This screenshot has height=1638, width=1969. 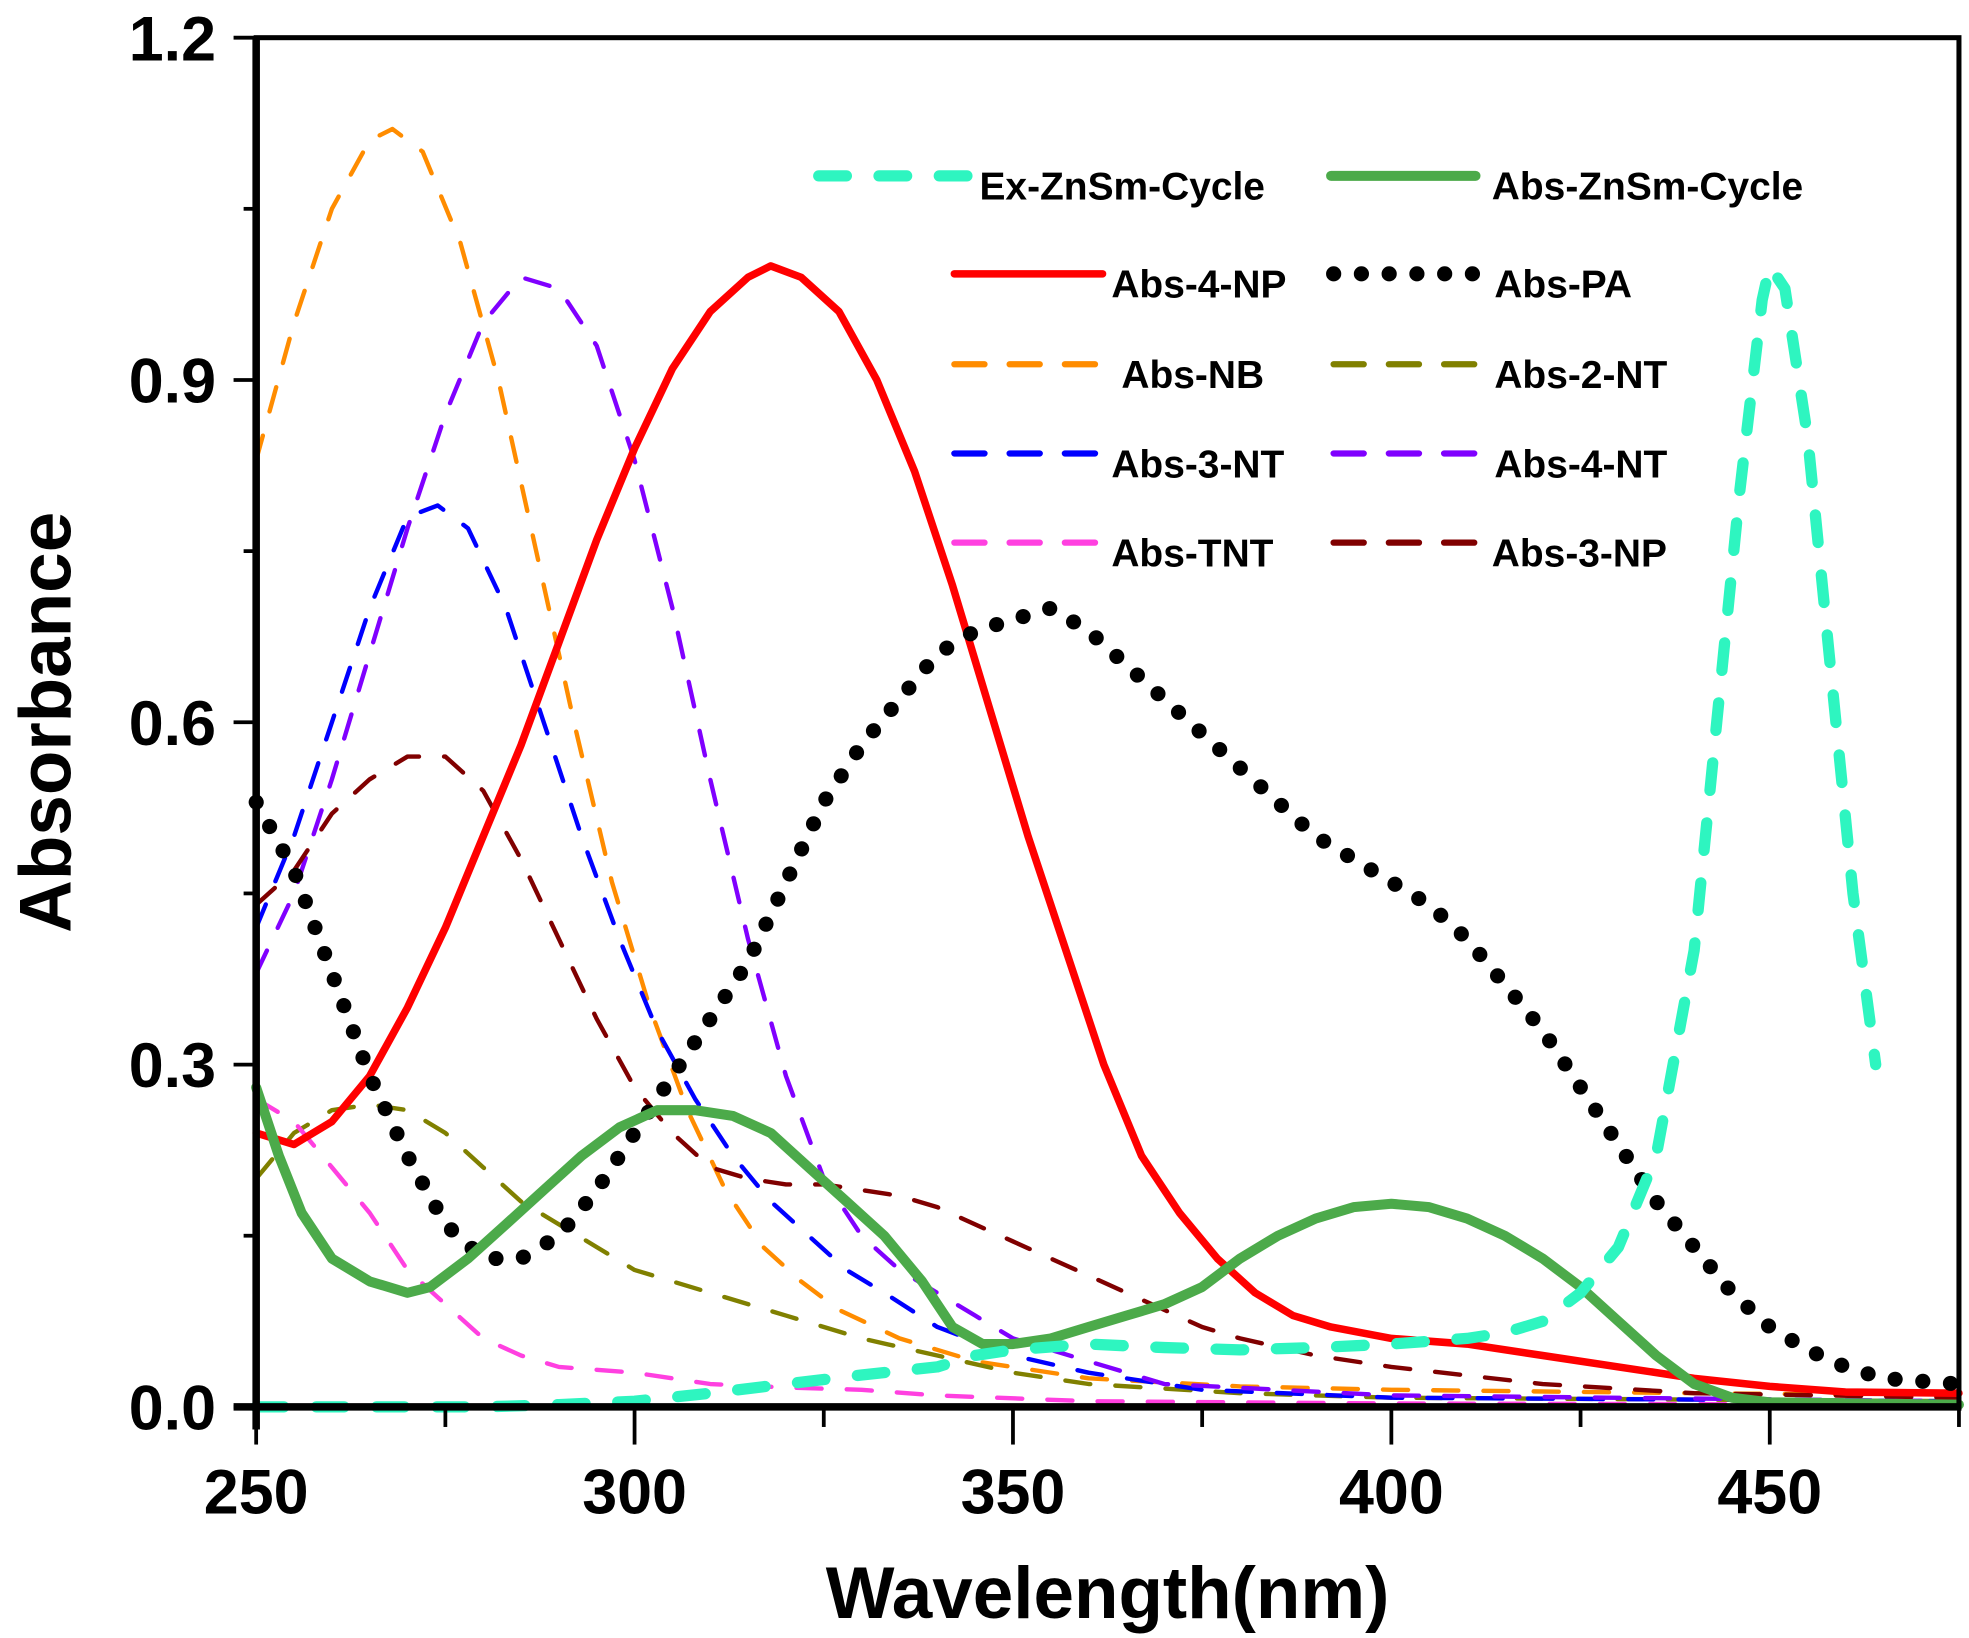 What do you see at coordinates (172, 382) in the screenshot?
I see `y-tick-label: 0.9` at bounding box center [172, 382].